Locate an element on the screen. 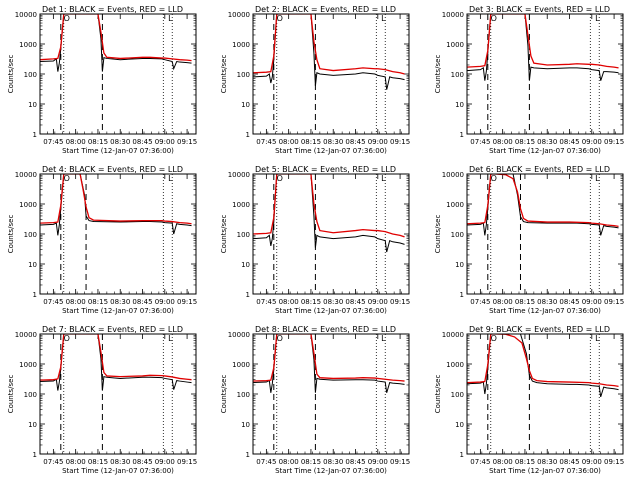  panel-title: Det 1: BLACK = Events, RED = LLD is located at coordinates (112, 9).